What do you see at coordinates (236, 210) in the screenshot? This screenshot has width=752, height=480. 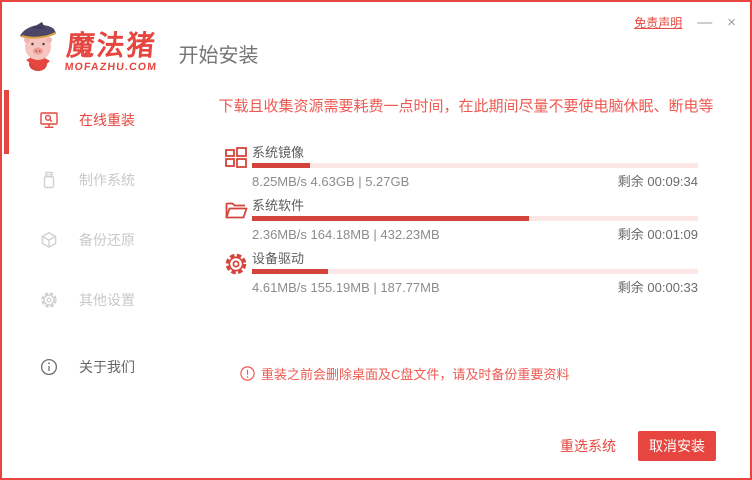 I see `folder-icon` at bounding box center [236, 210].